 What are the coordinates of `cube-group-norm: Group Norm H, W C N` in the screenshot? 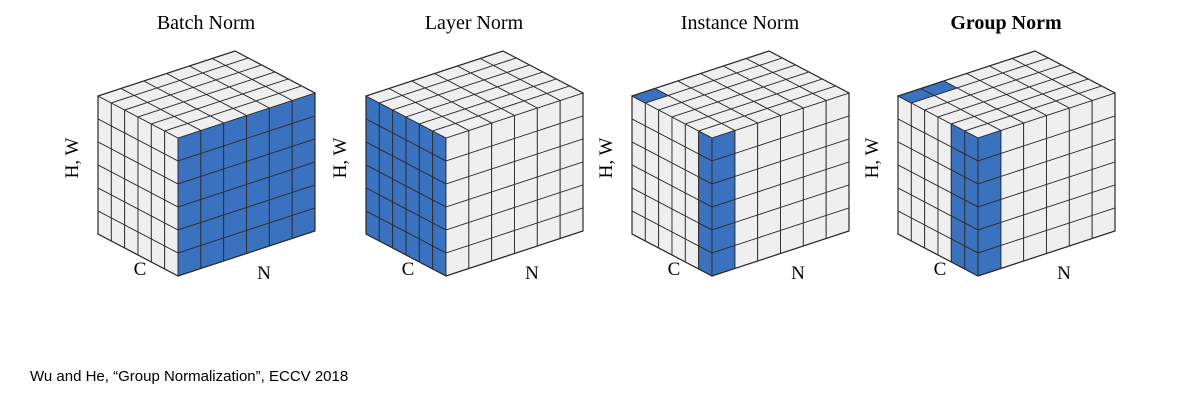 It's located at (989, 148).